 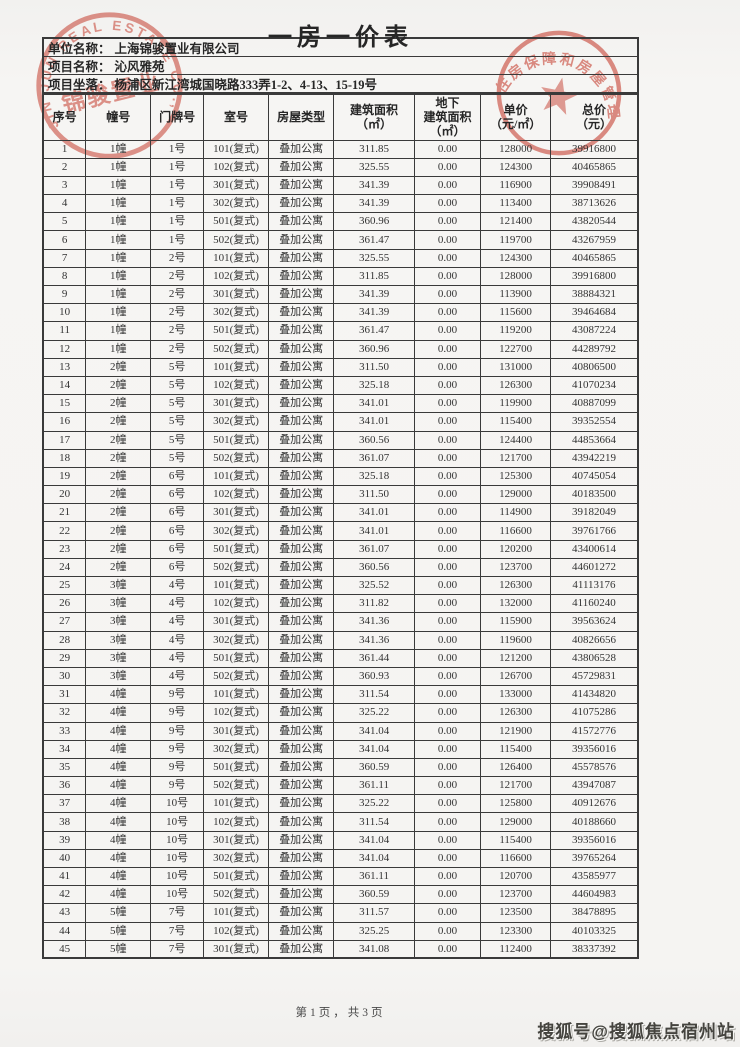 What do you see at coordinates (177, 695) in the screenshot?
I see `table-cell: 9号` at bounding box center [177, 695].